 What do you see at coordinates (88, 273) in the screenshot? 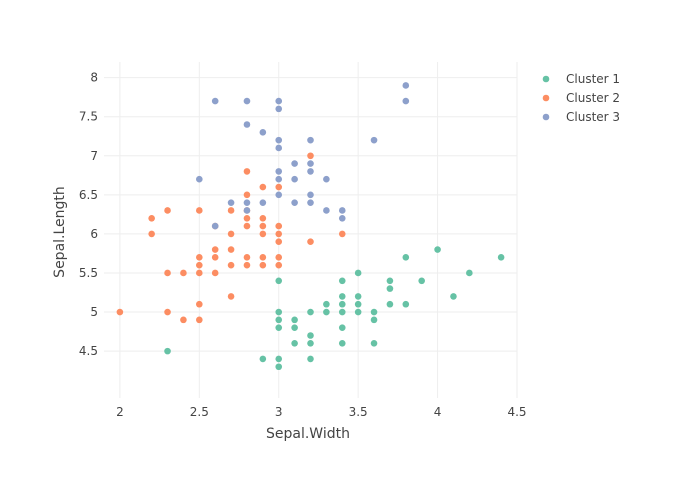
I see `y-tick-label: 5.5` at bounding box center [88, 273].